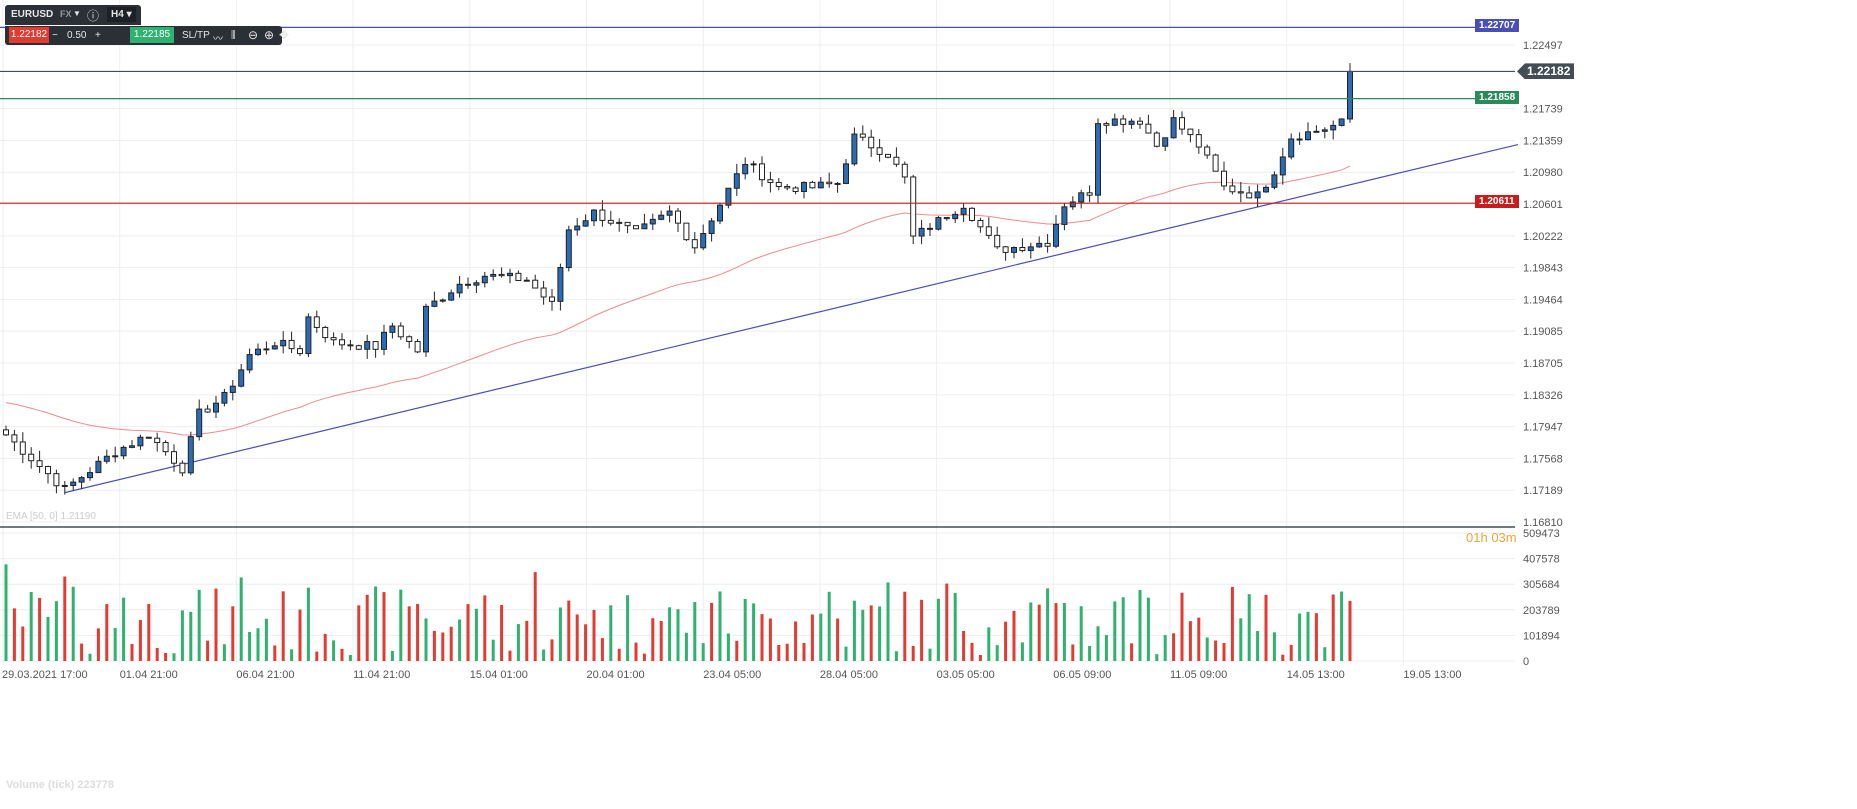  Describe the element at coordinates (77, 13) in the screenshot. I see `chevron-down-icon: ▼` at that location.